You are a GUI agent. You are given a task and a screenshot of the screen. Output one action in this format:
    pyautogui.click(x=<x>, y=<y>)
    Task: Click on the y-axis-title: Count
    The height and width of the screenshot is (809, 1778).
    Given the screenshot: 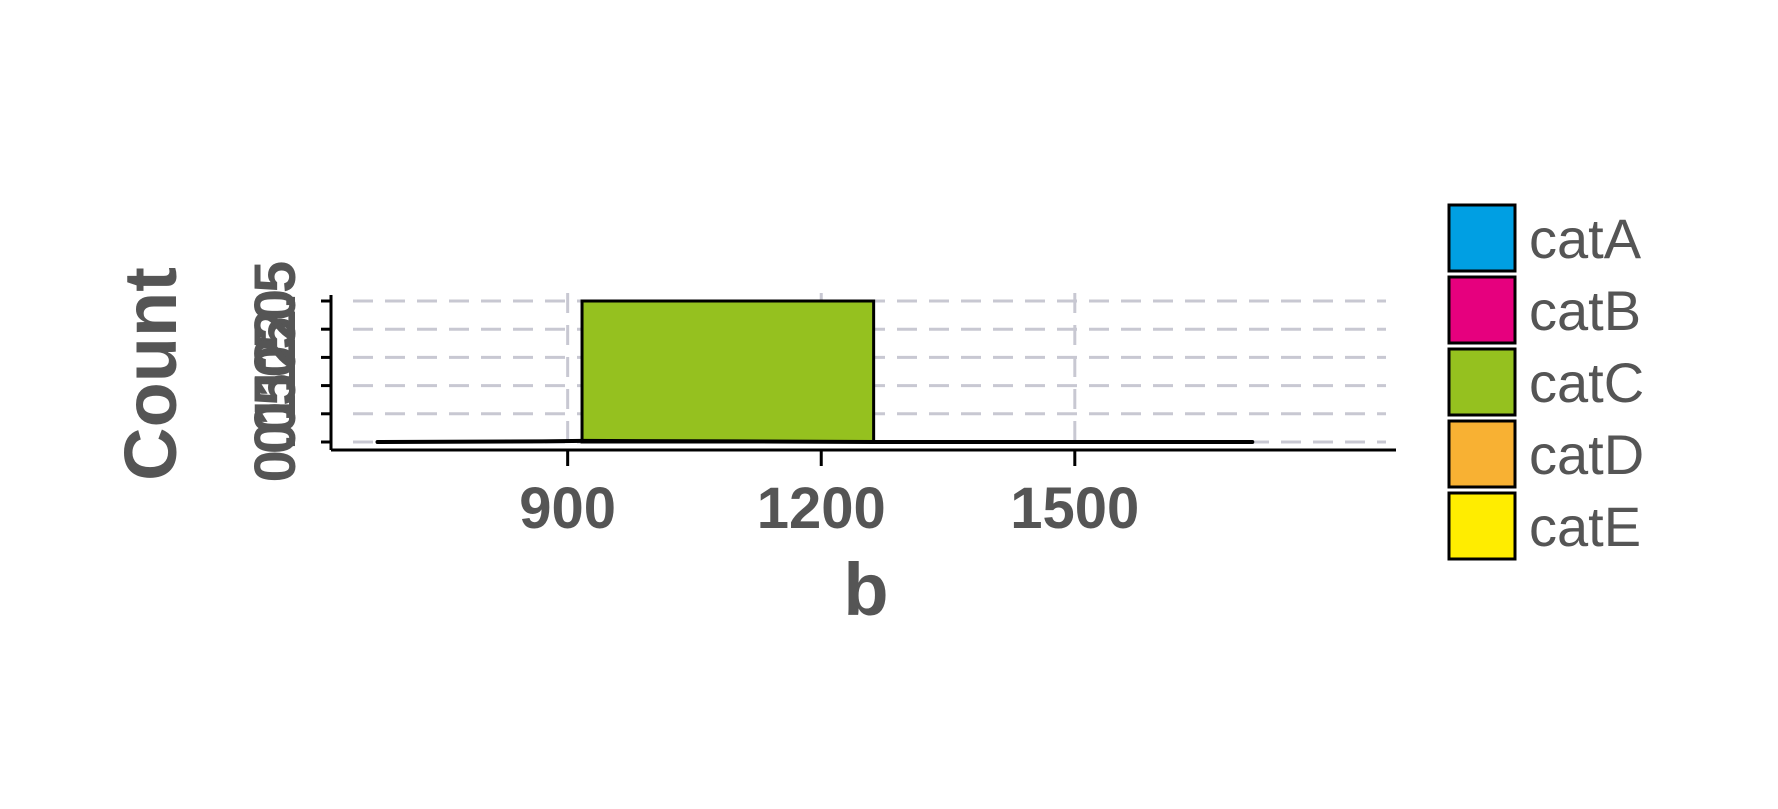 What is the action you would take?
    pyautogui.click(x=150, y=374)
    